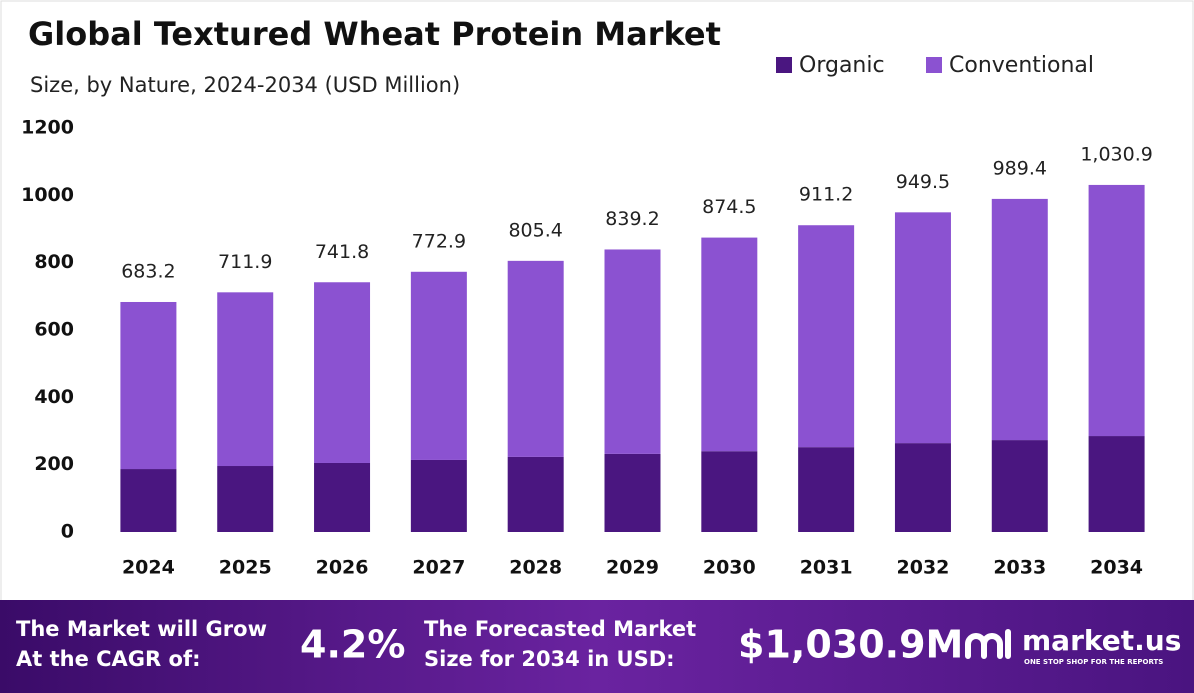  Describe the element at coordinates (535, 230) in the screenshot. I see `total-label: 805.4` at that location.